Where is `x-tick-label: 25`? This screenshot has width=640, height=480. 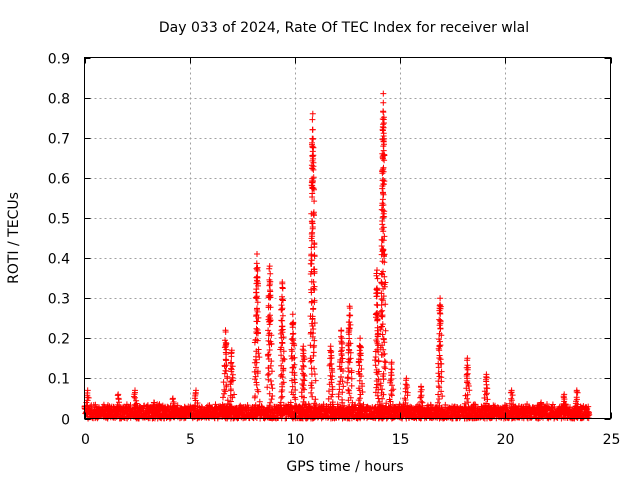 x-tick-label: 25 is located at coordinates (612, 440).